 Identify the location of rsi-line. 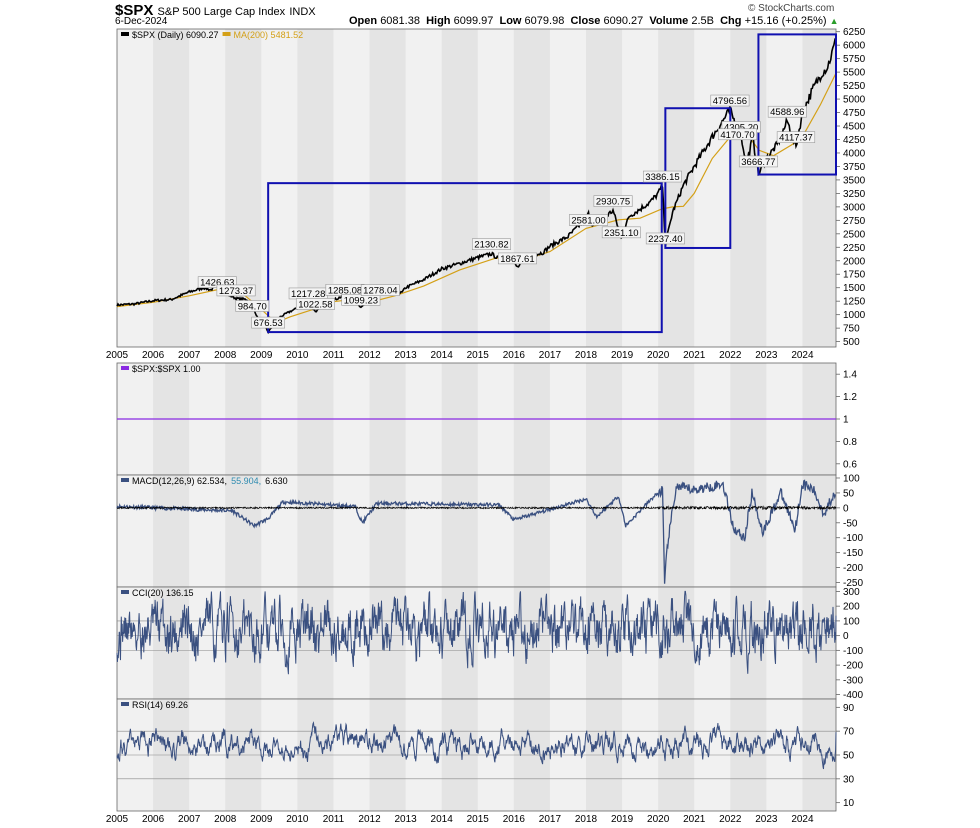
(476, 745).